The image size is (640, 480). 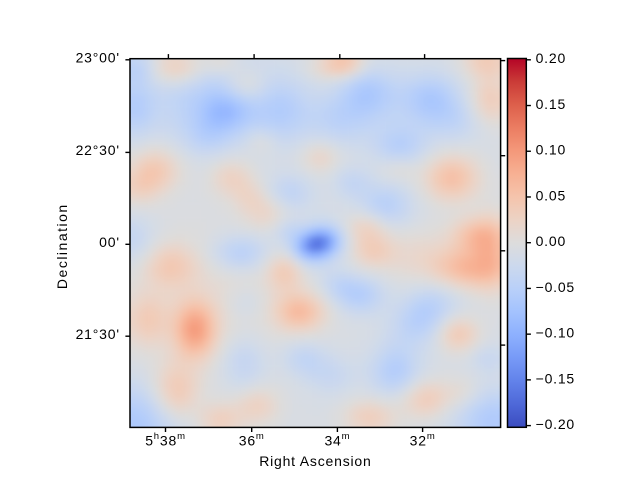 What do you see at coordinates (62, 246) in the screenshot?
I see `svg-text: Declination` at bounding box center [62, 246].